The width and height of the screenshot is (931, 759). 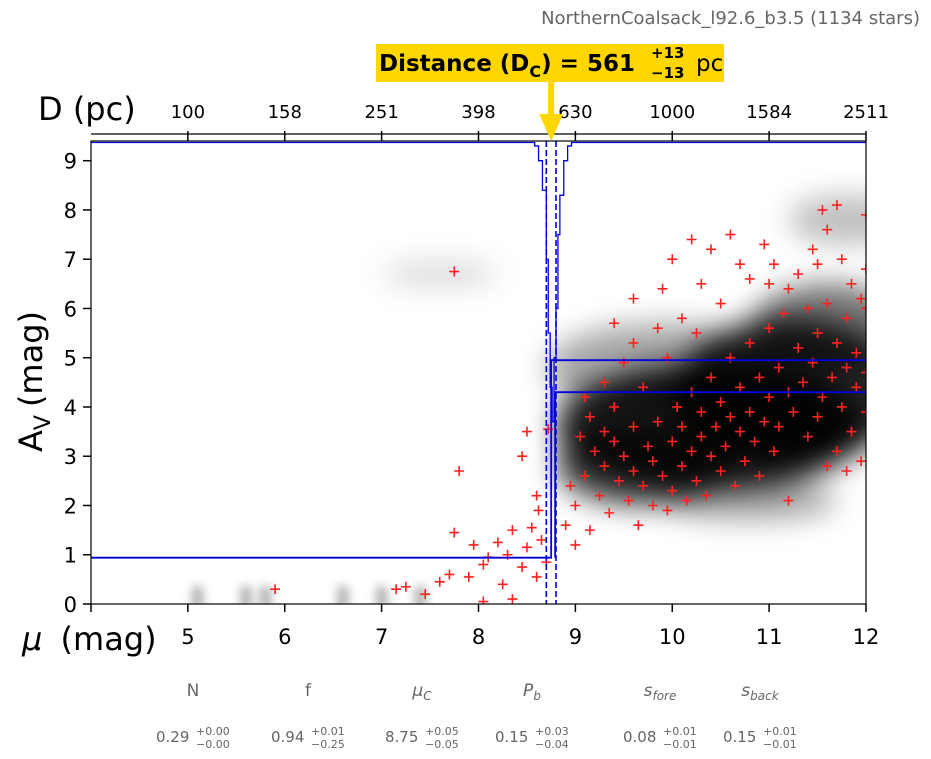 I want to click on y-tick-label: 7, so click(x=70, y=260).